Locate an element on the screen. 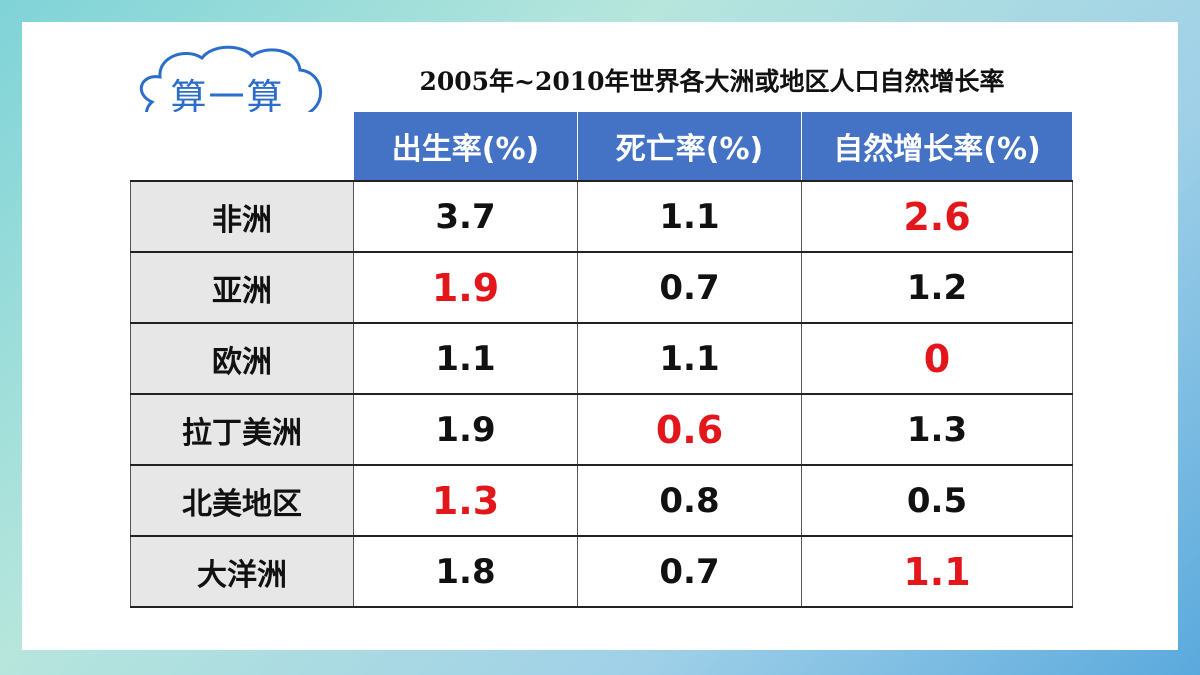 This screenshot has height=675, width=1200. growth-rate-cell: 1.2 is located at coordinates (937, 287).